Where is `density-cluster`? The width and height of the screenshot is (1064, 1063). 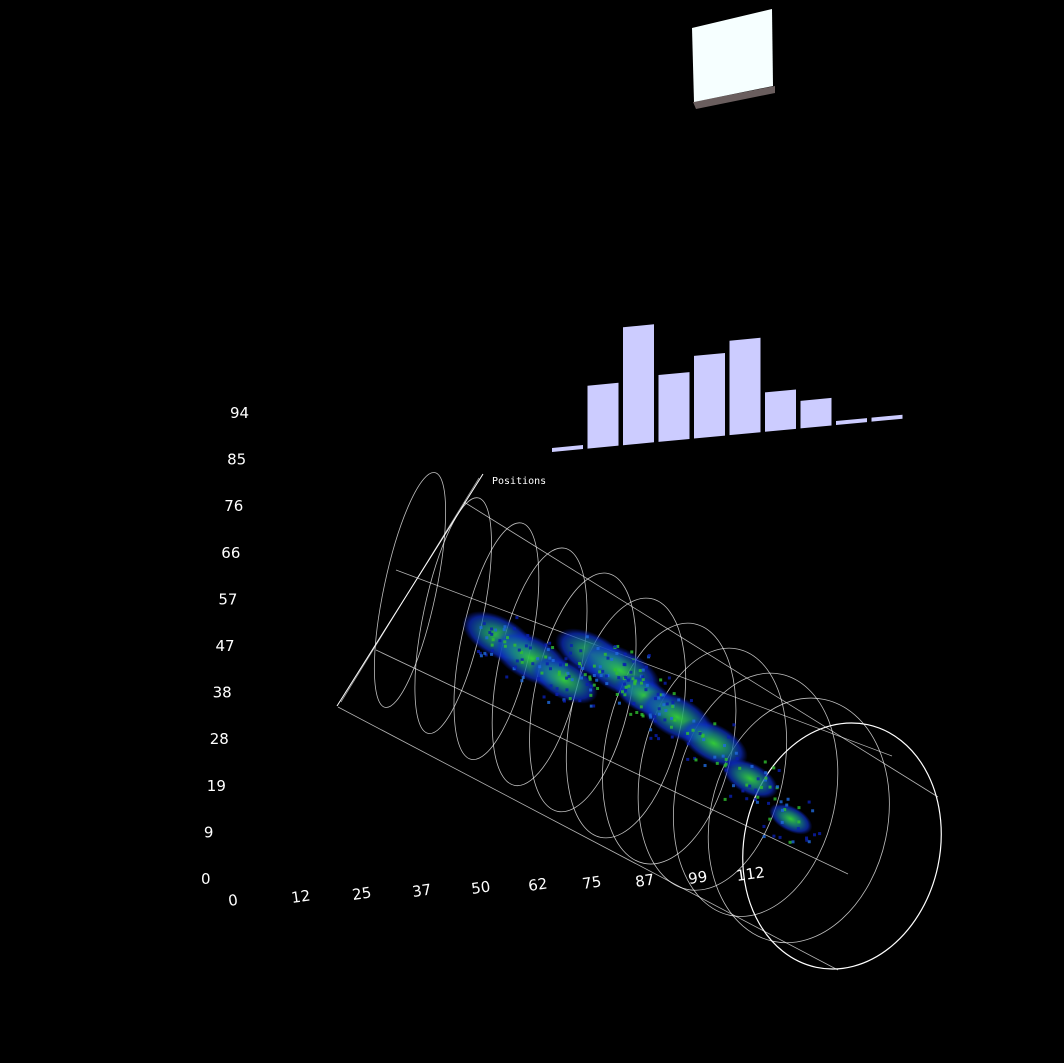
density-cluster is located at coordinates (563, 679).